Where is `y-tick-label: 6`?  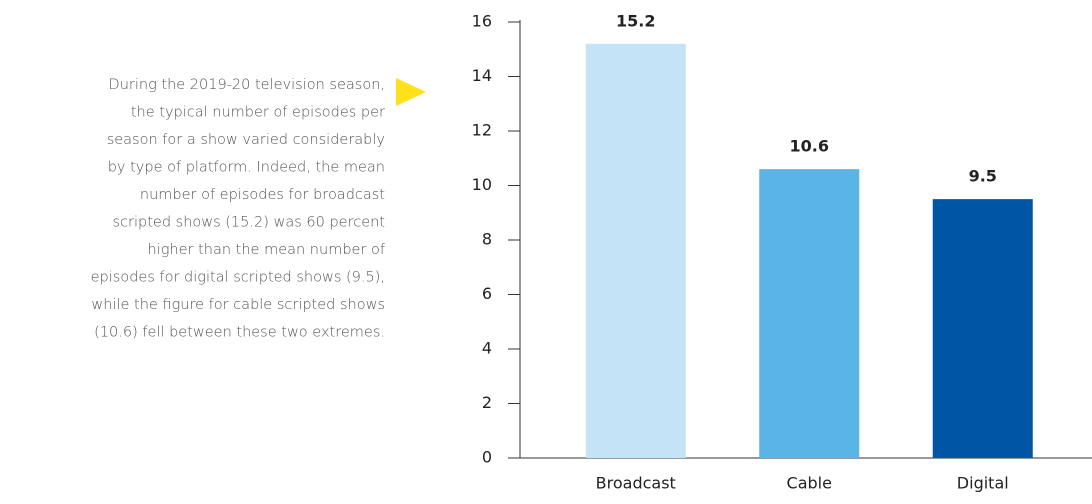 y-tick-label: 6 is located at coordinates (487, 293).